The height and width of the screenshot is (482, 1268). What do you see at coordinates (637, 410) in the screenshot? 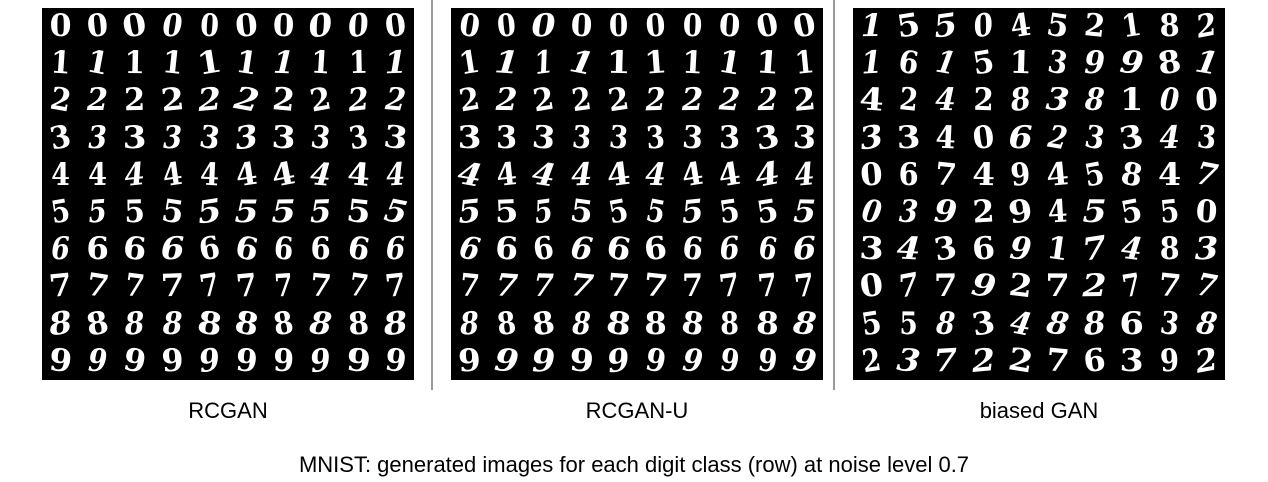
I see `rcgan-u-caption: RCGAN-U` at bounding box center [637, 410].